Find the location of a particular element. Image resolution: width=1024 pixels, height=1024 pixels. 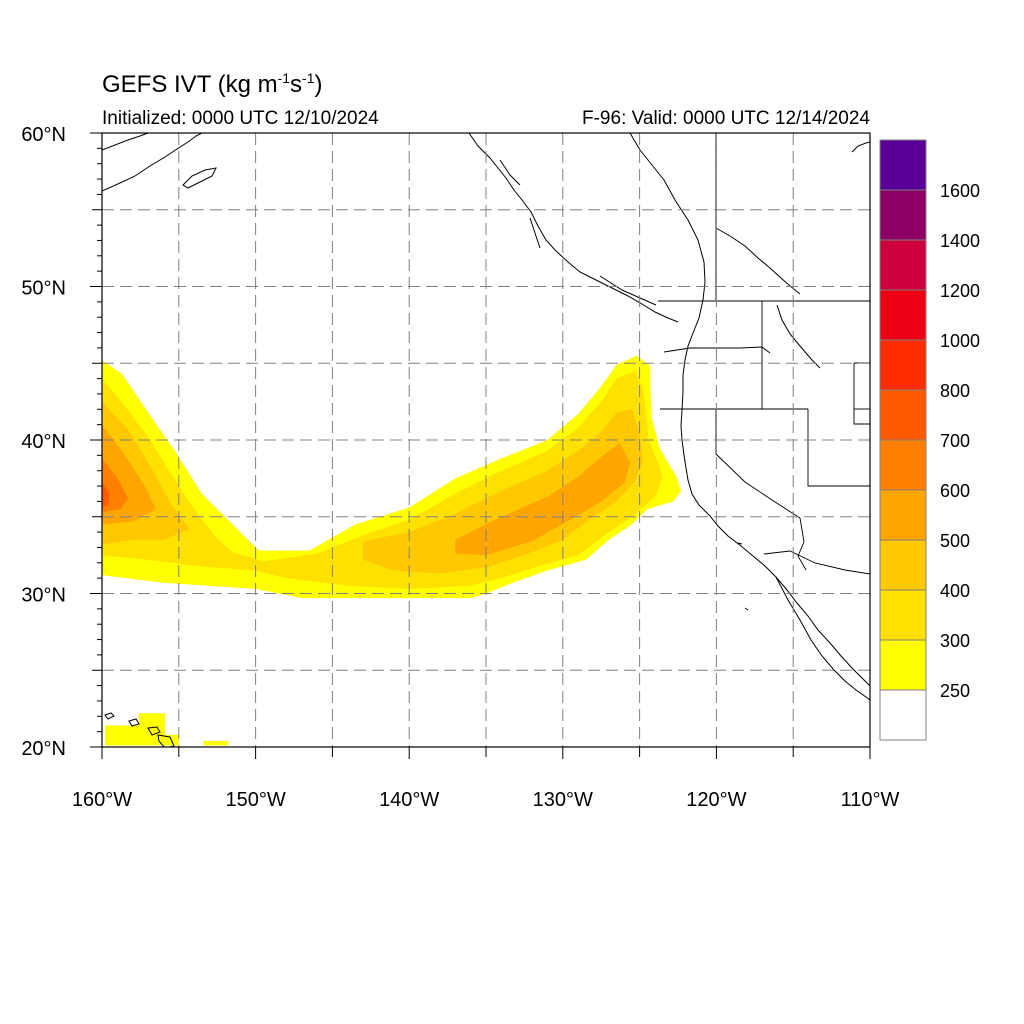

hawaii-big-island is located at coordinates (166, 740).